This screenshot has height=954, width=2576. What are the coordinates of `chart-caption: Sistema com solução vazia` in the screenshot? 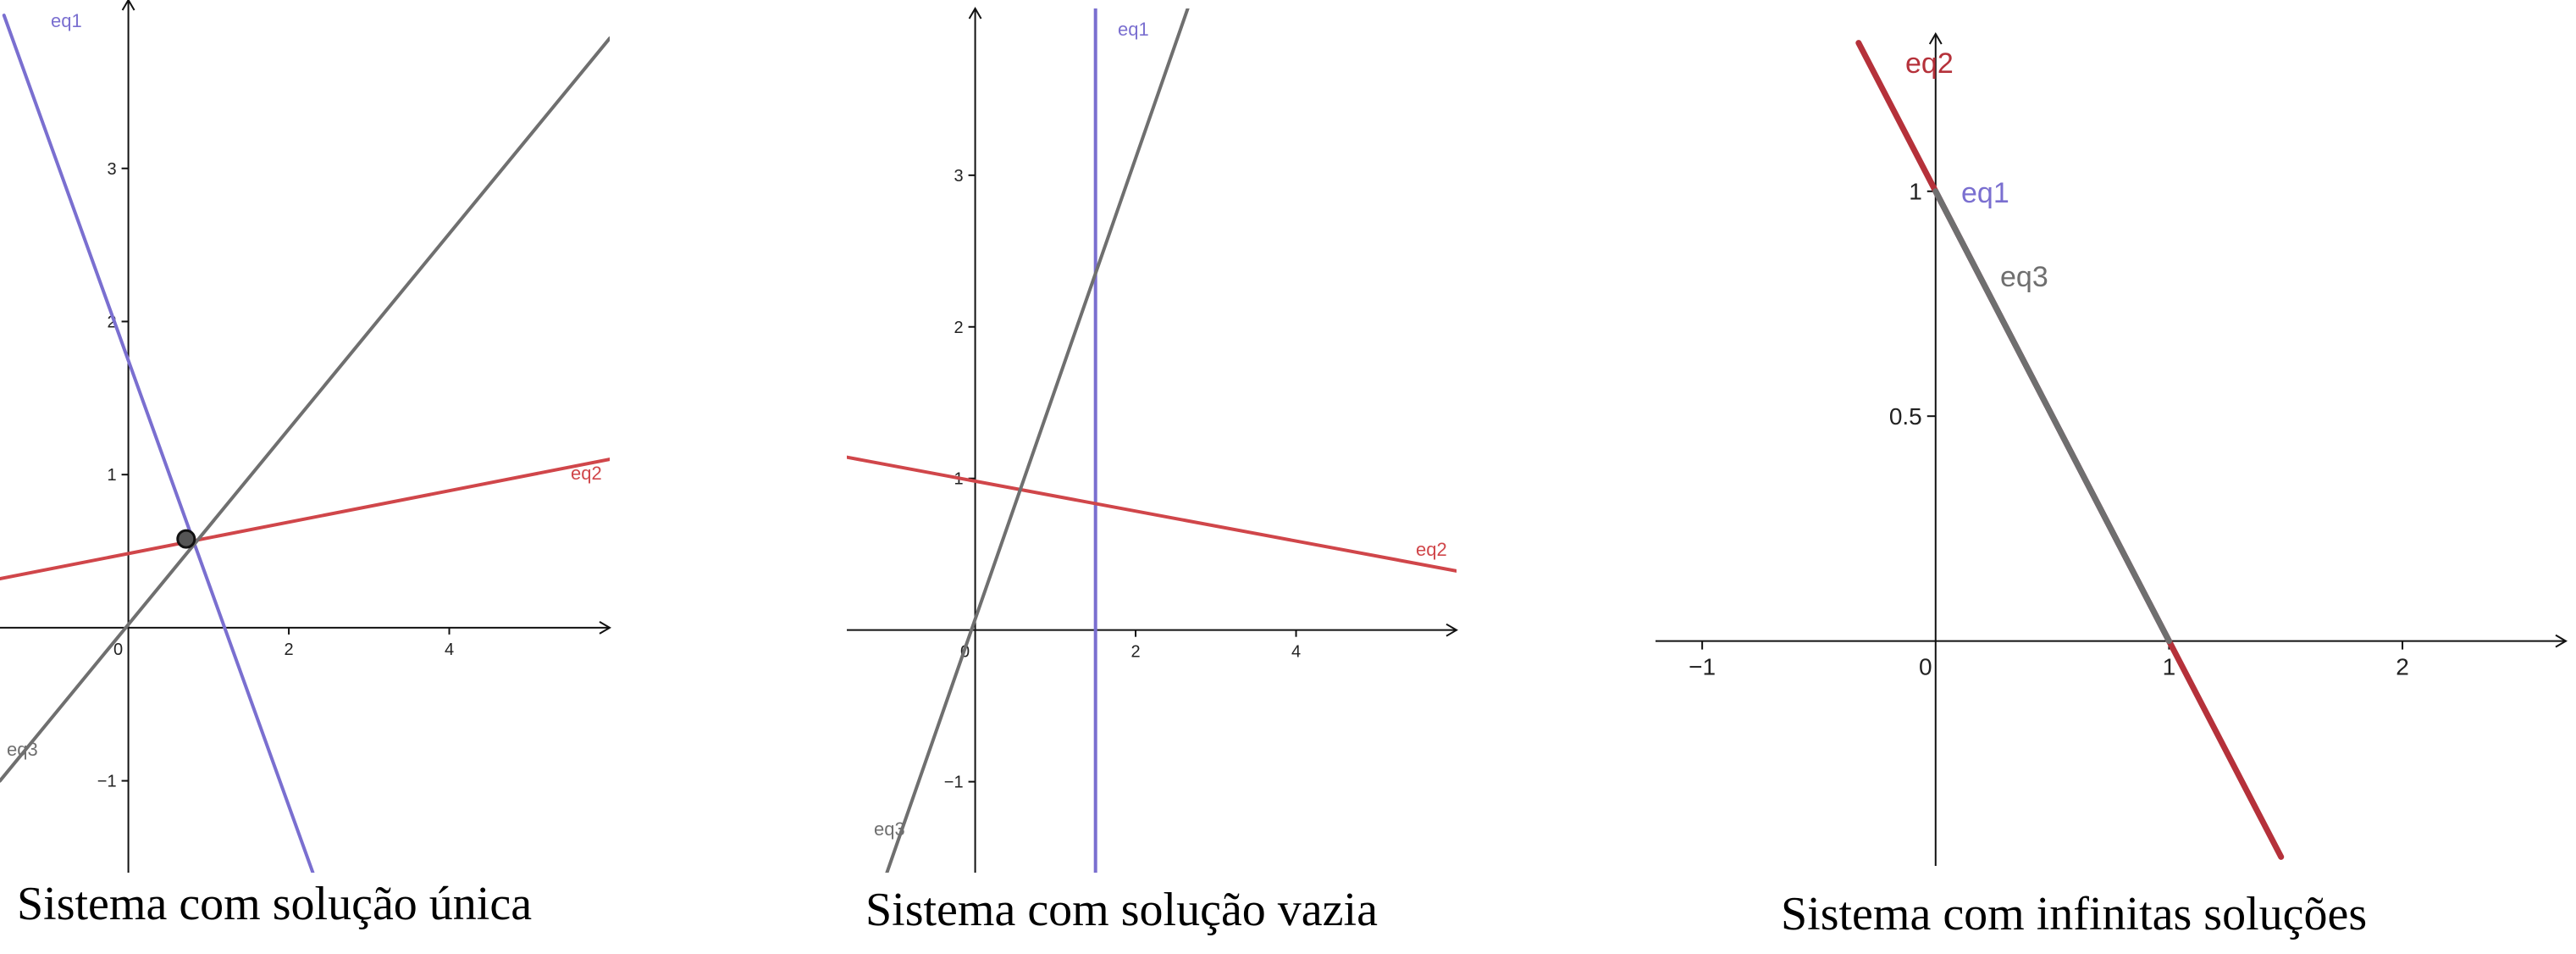 It's located at (1122, 910).